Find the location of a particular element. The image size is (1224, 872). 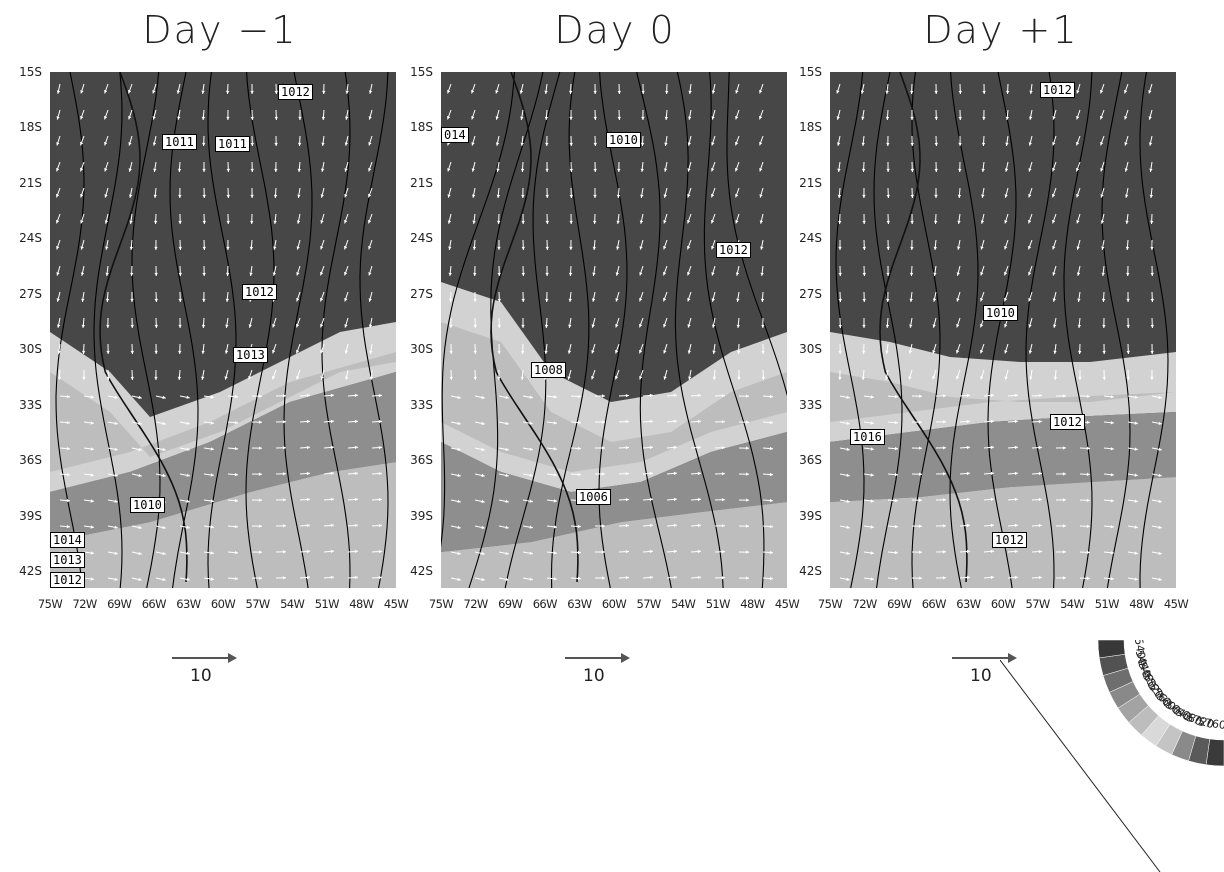

pressure-contour is located at coordinates (964, 330).